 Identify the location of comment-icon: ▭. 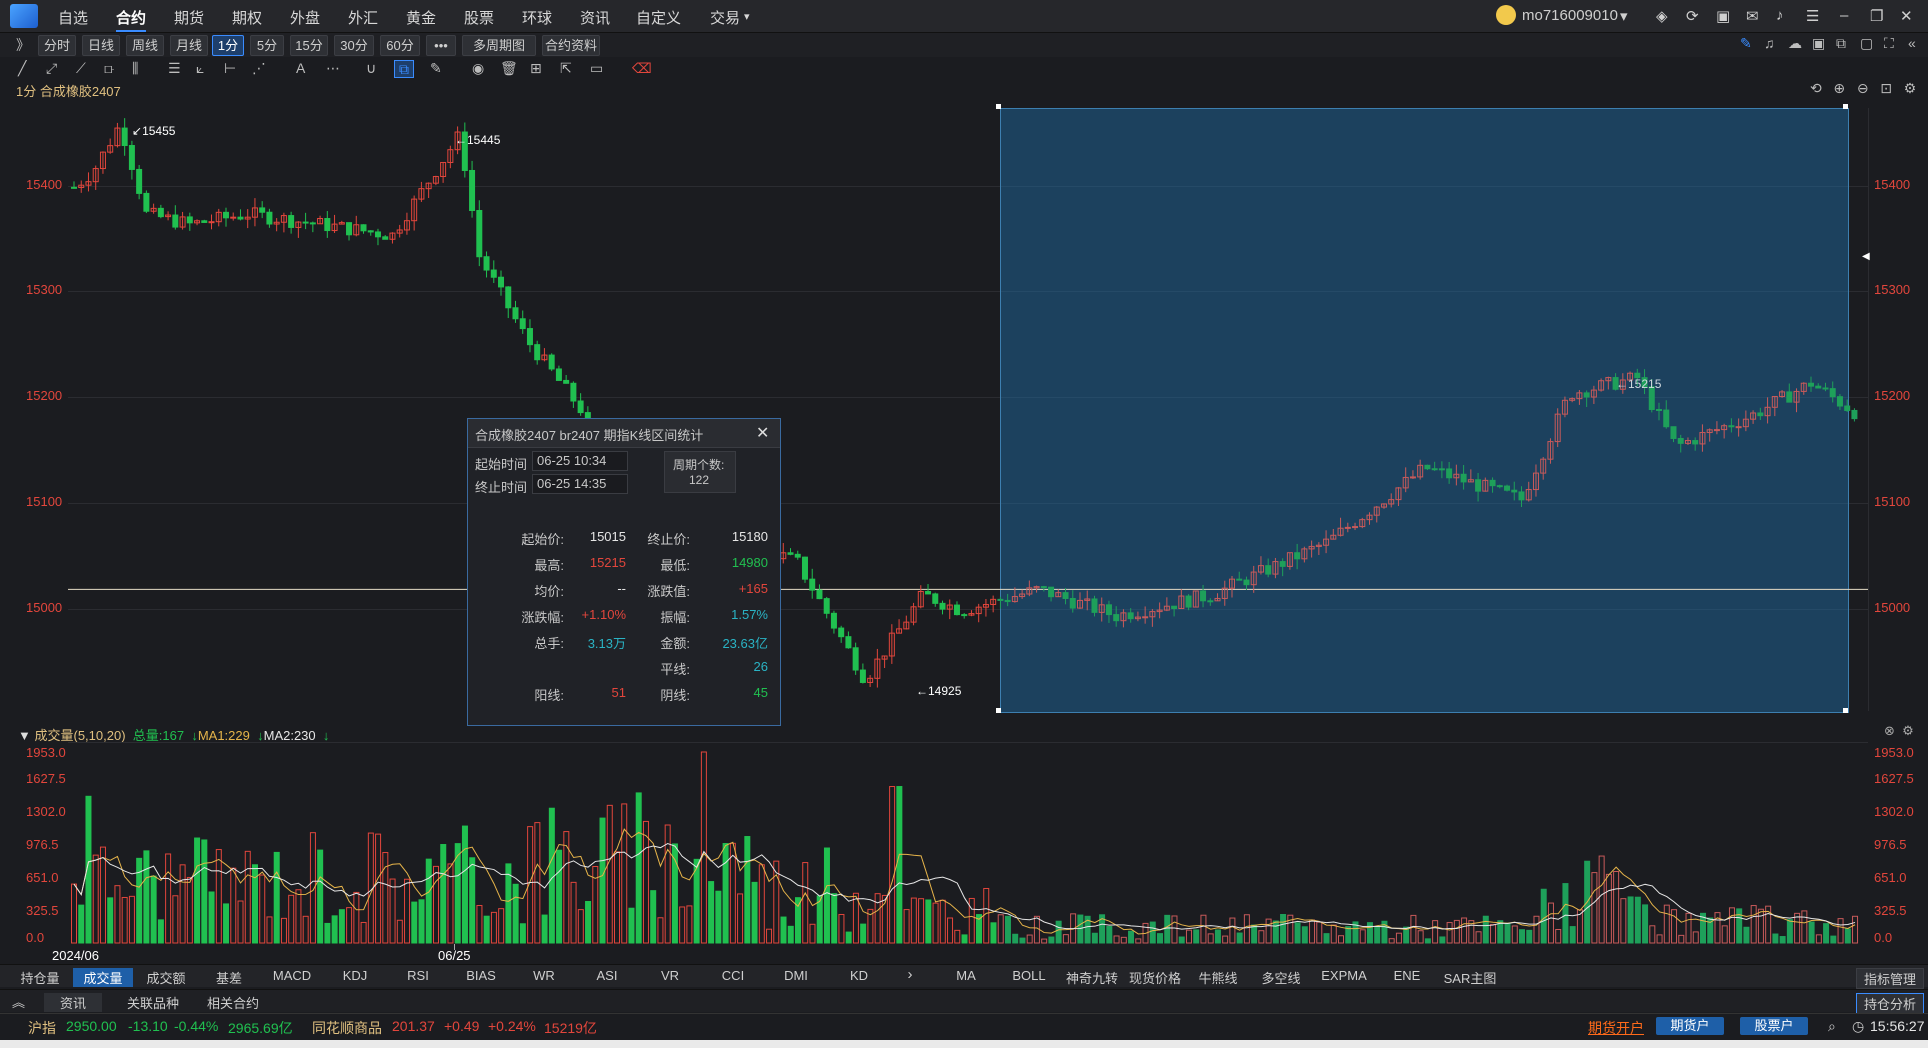
(597, 68).